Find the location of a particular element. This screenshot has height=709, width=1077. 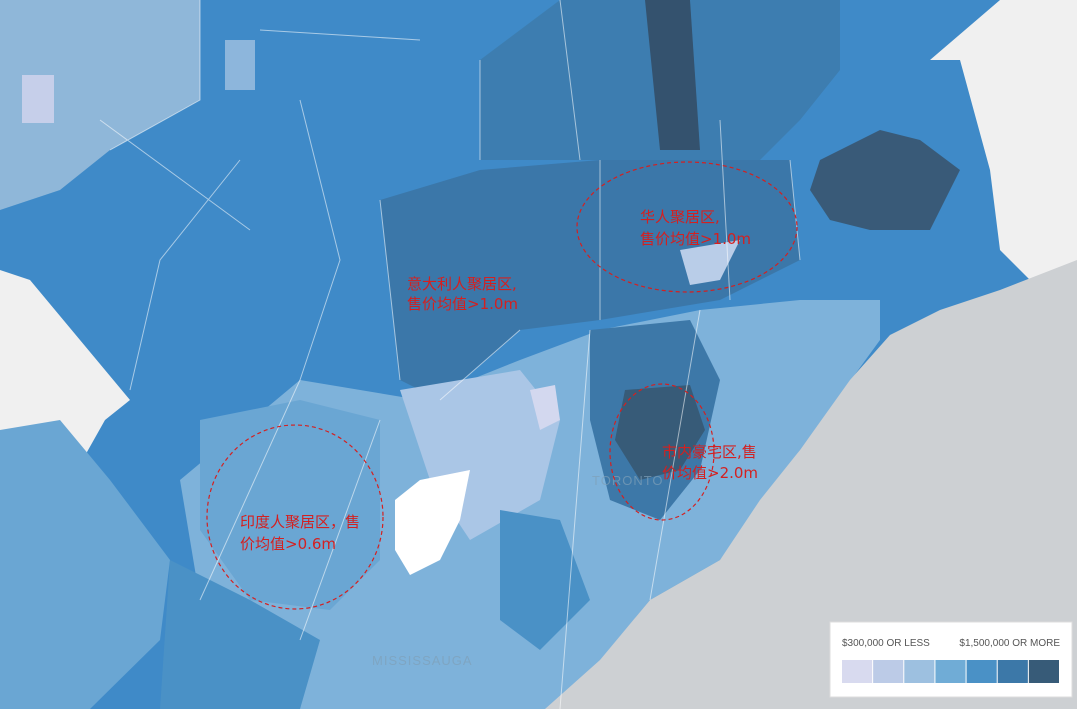

place-label: MISSISSAUGA is located at coordinates (422, 660).